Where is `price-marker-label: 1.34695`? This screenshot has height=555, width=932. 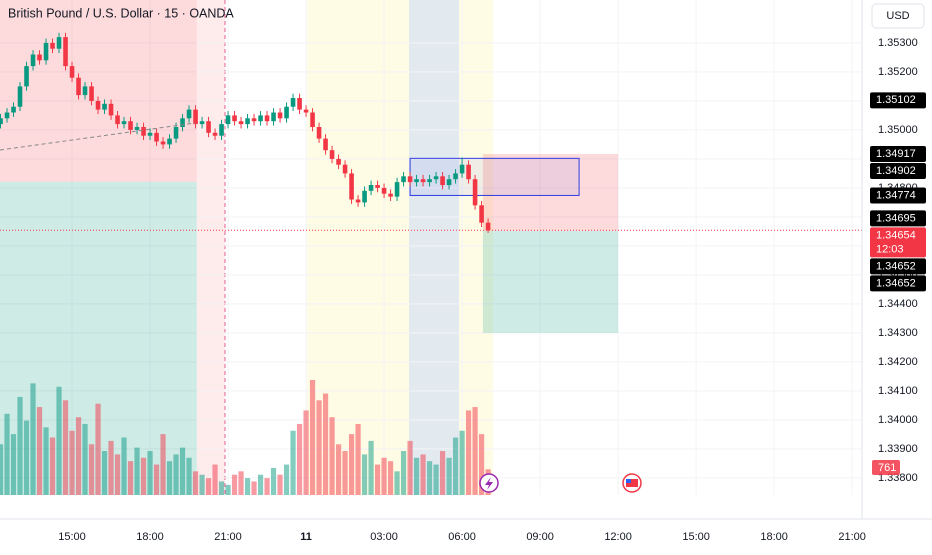
price-marker-label: 1.34695 is located at coordinates (896, 218).